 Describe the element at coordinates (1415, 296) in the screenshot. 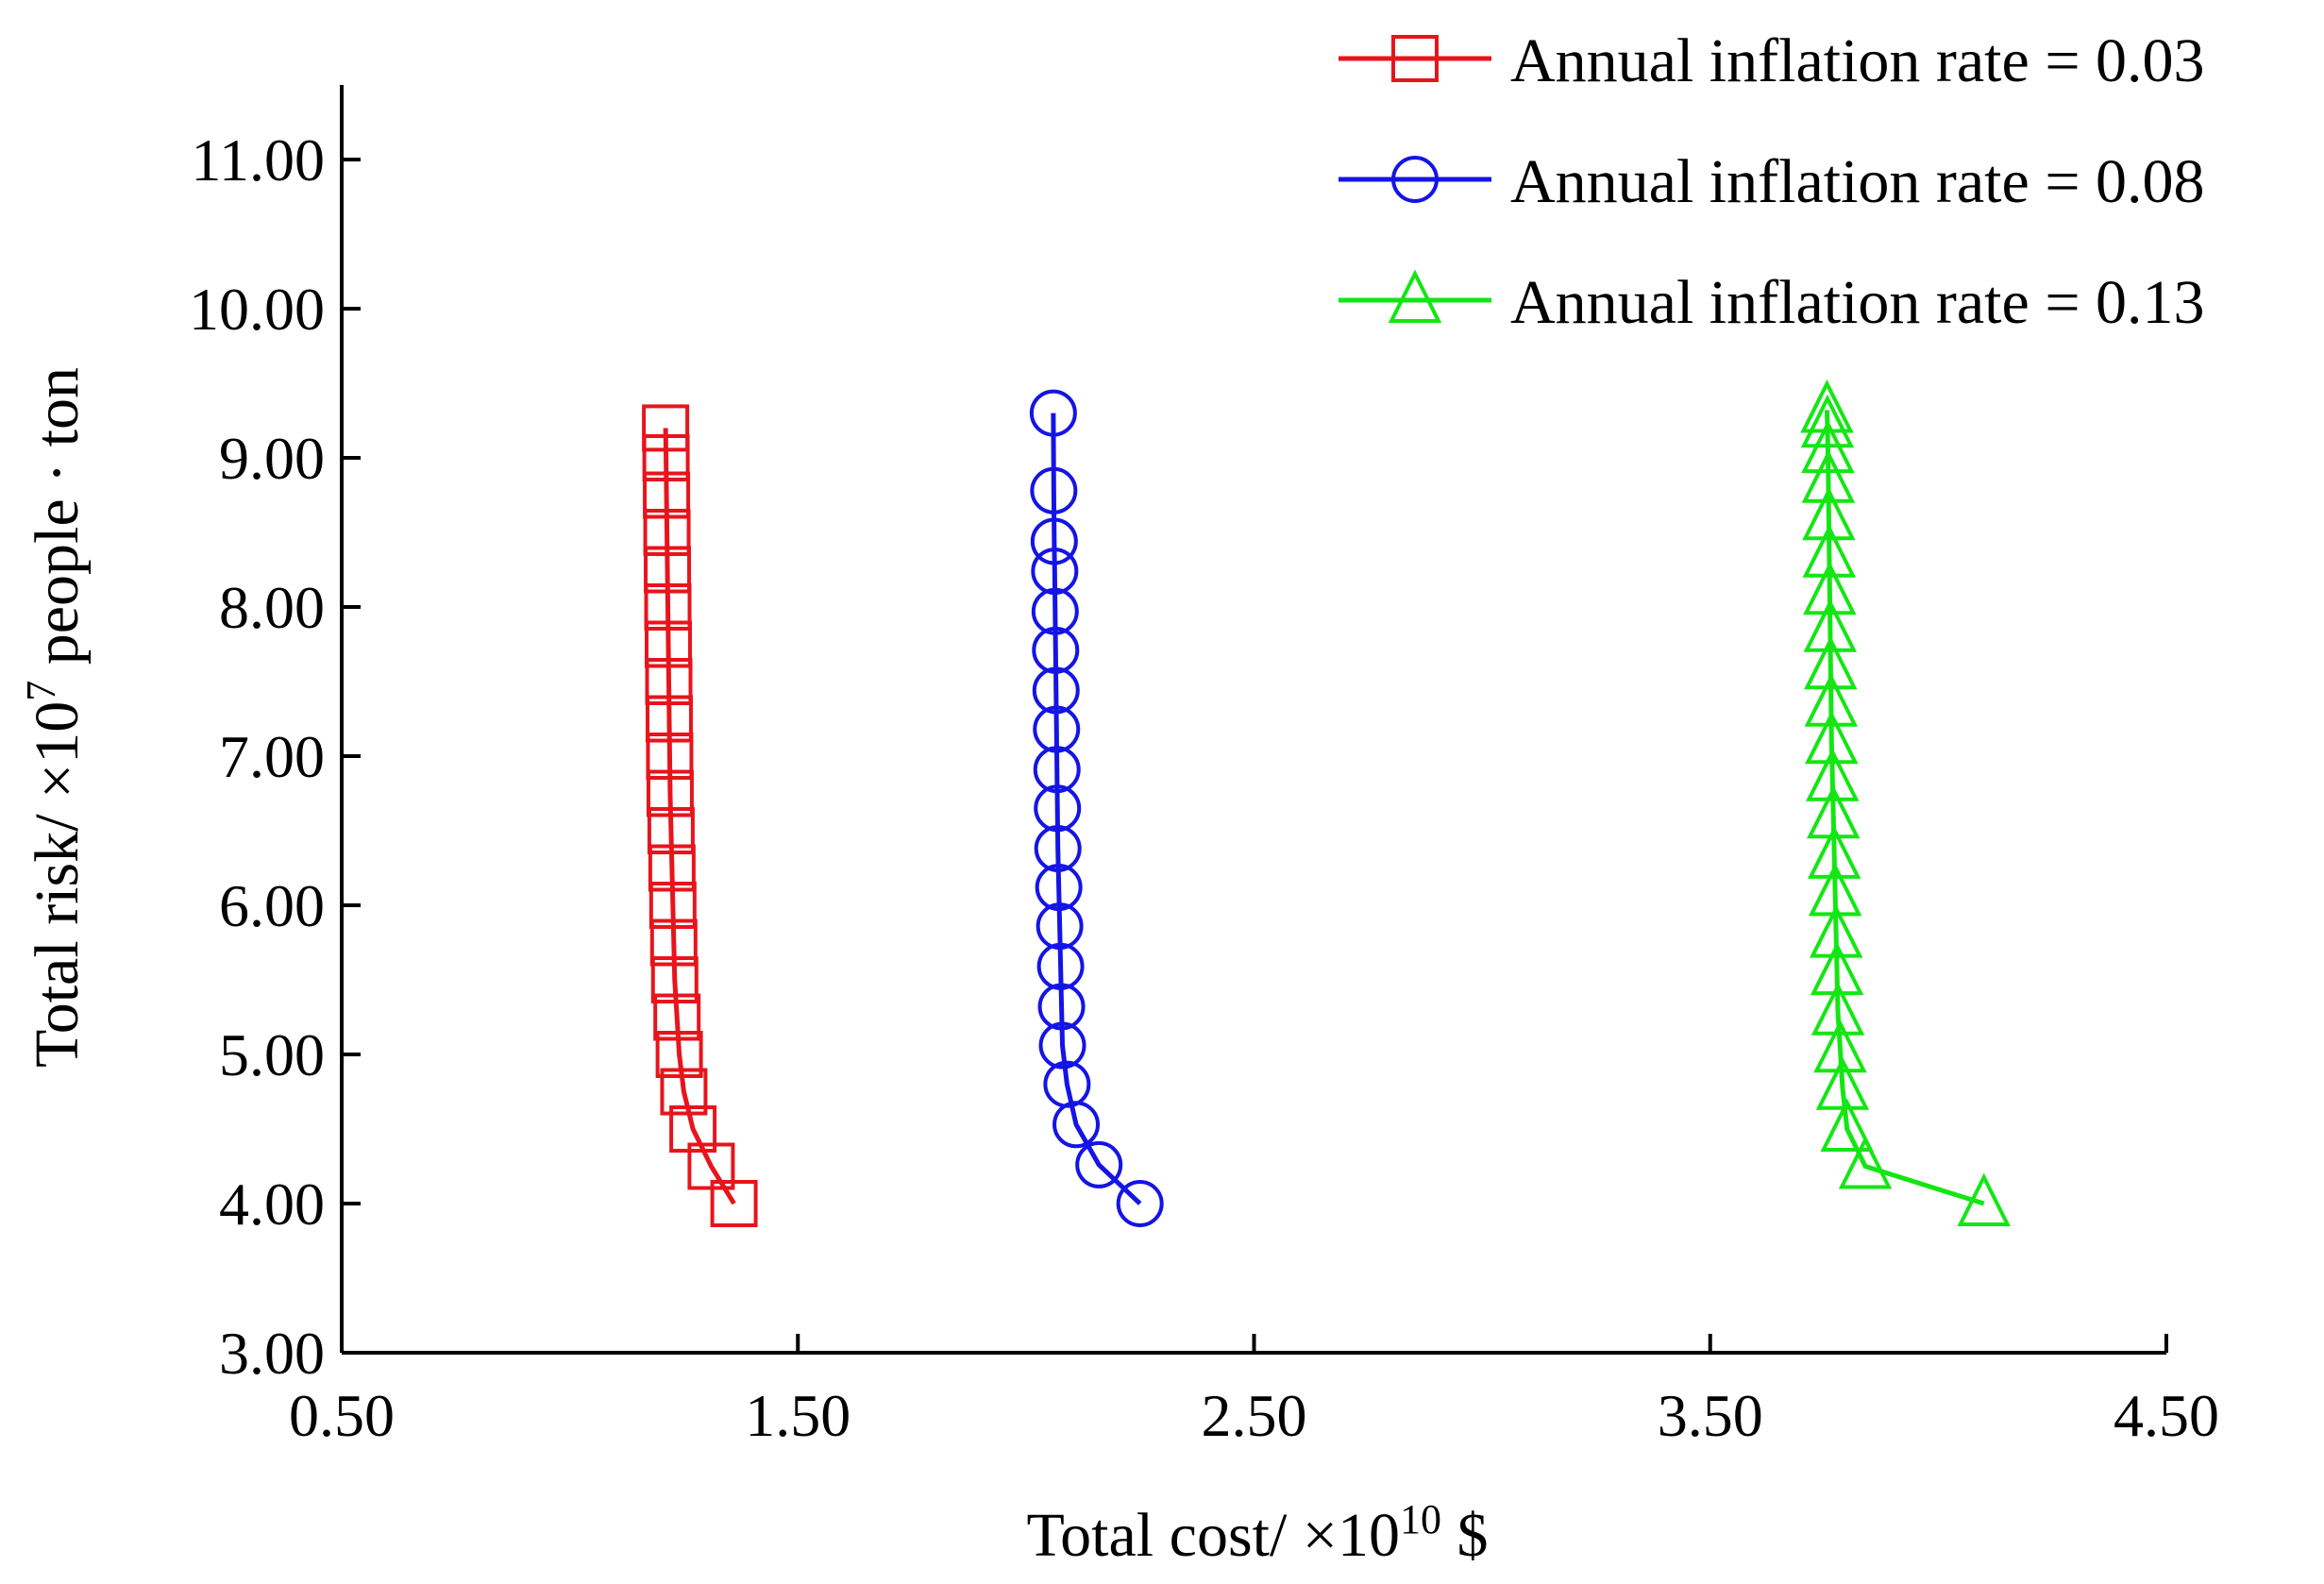

I see `legend-swatch-triangle-icon` at that location.